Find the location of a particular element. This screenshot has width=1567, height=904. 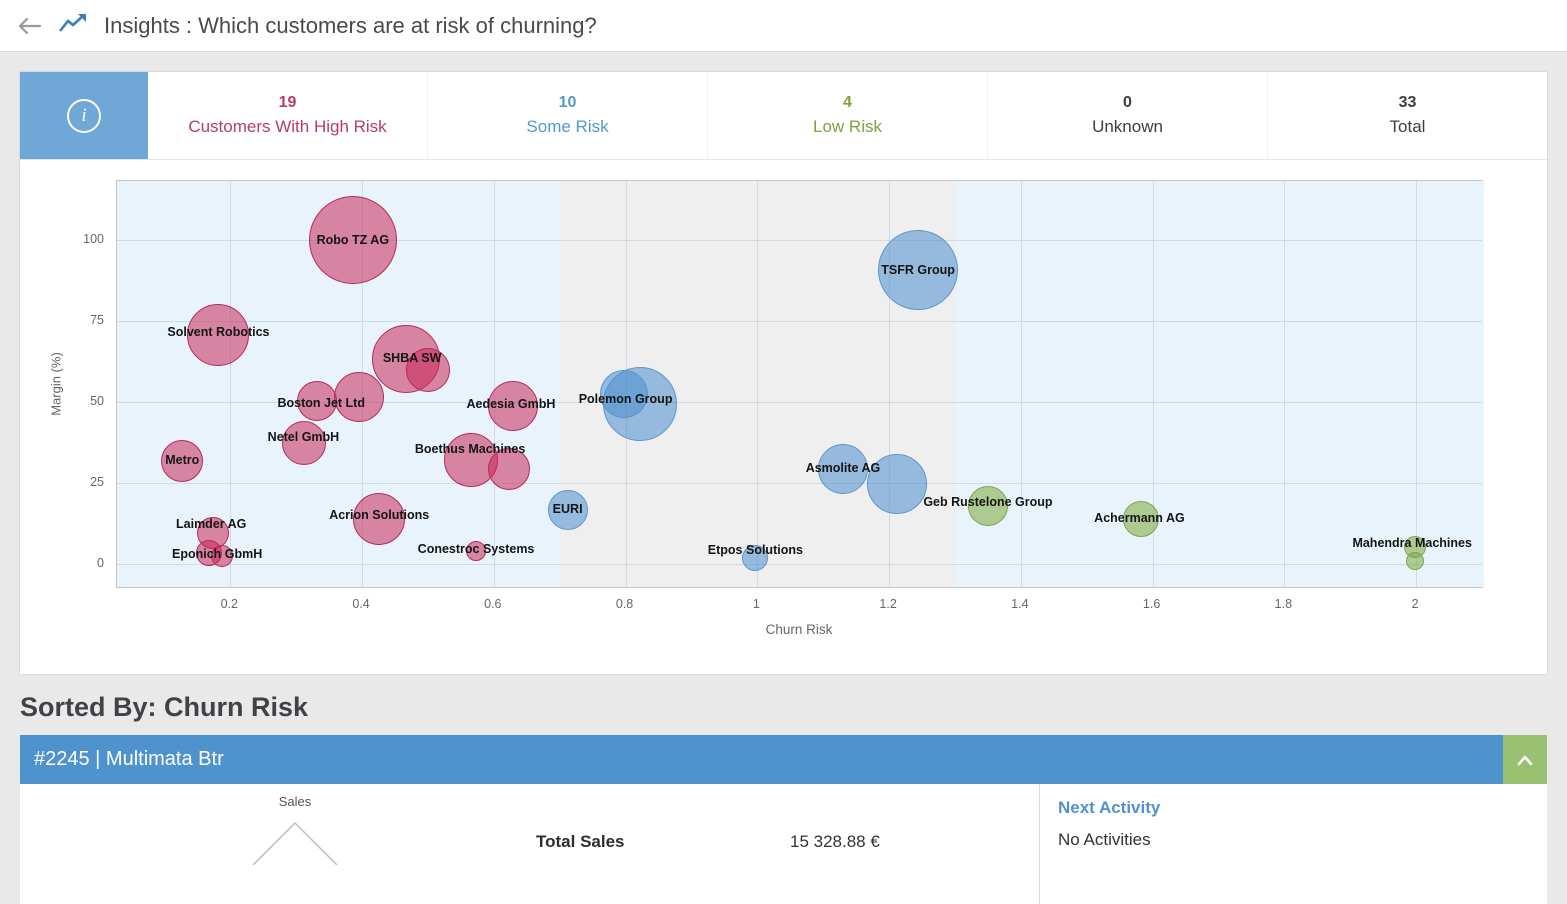

stat-cell: 0 Unknown is located at coordinates (1127, 115).